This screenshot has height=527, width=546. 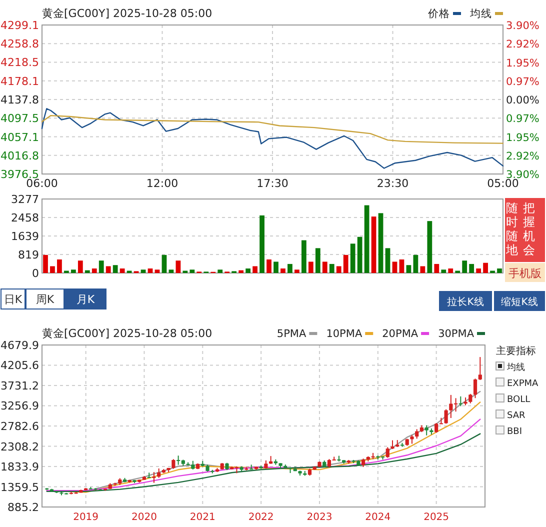 I want to click on y-tick-label: 4205.6, so click(x=19, y=365).